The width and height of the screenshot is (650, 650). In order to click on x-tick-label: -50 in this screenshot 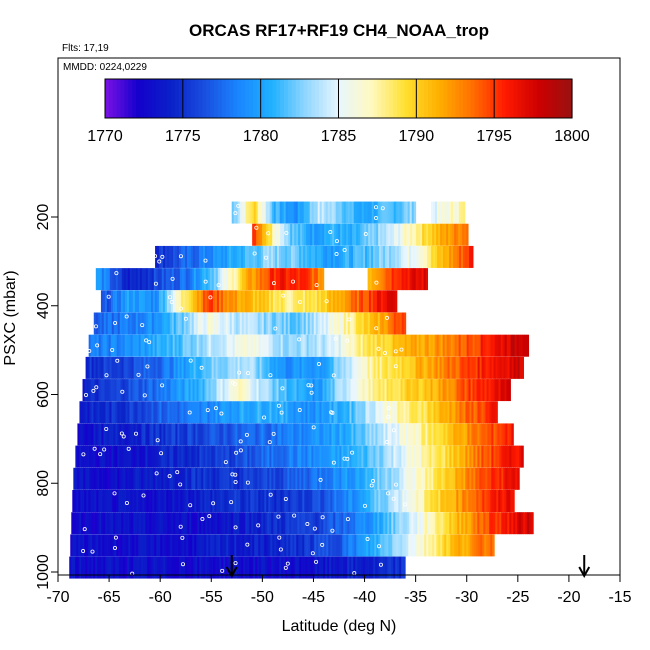, I will do `click(262, 597)`.